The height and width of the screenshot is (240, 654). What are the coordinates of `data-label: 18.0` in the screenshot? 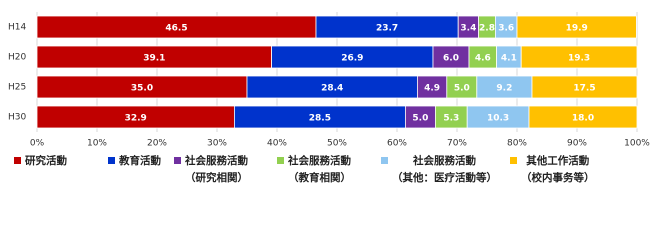 It's located at (583, 119).